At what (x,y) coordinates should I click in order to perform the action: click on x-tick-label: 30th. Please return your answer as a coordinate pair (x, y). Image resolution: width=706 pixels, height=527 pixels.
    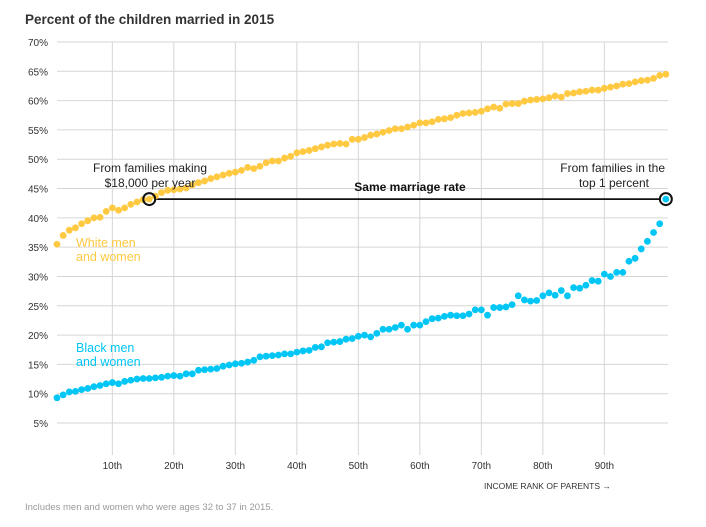
    Looking at the image, I should click on (235, 466).